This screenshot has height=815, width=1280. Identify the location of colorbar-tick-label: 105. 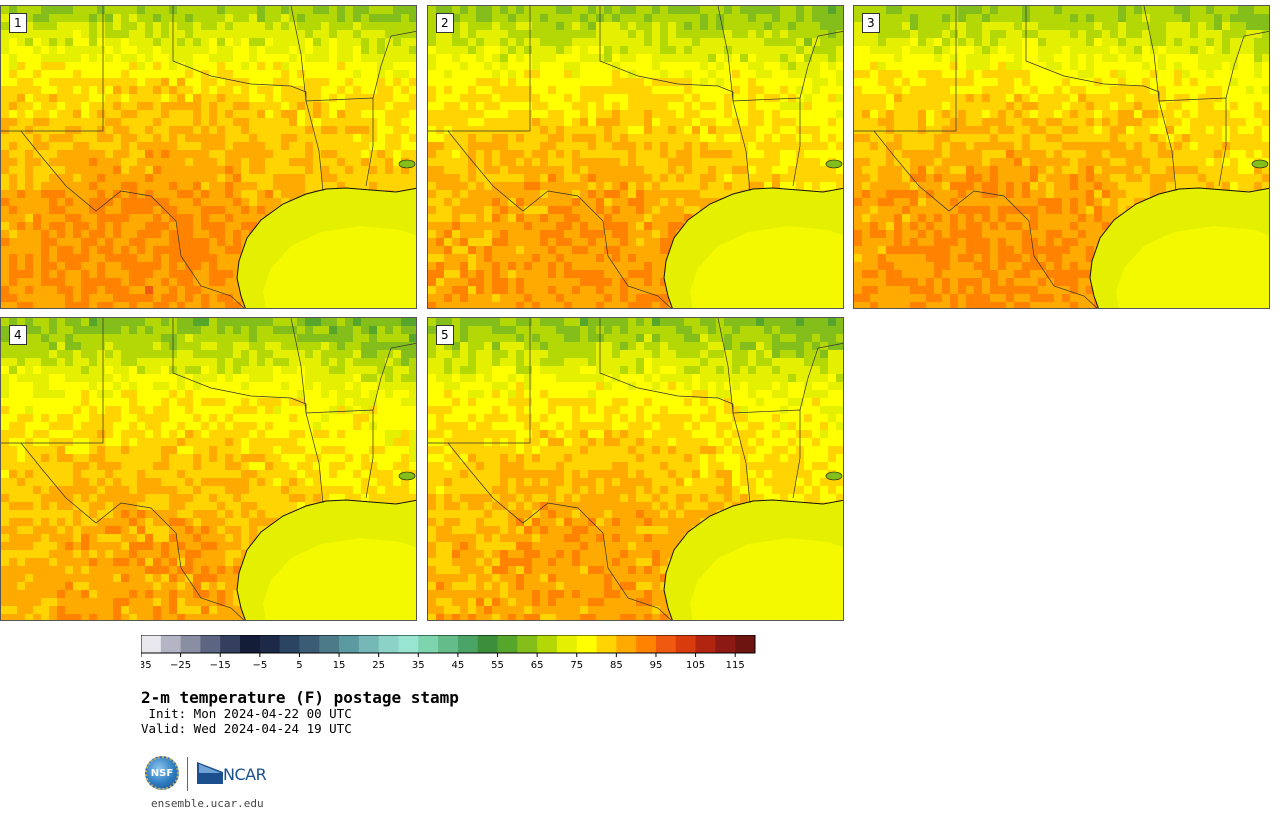
(695, 665).